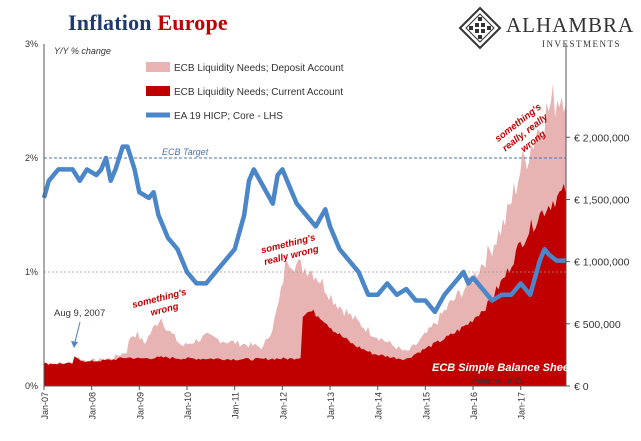 The width and height of the screenshot is (641, 441). Describe the element at coordinates (31, 44) in the screenshot. I see `left-tick-label: 3%` at that location.